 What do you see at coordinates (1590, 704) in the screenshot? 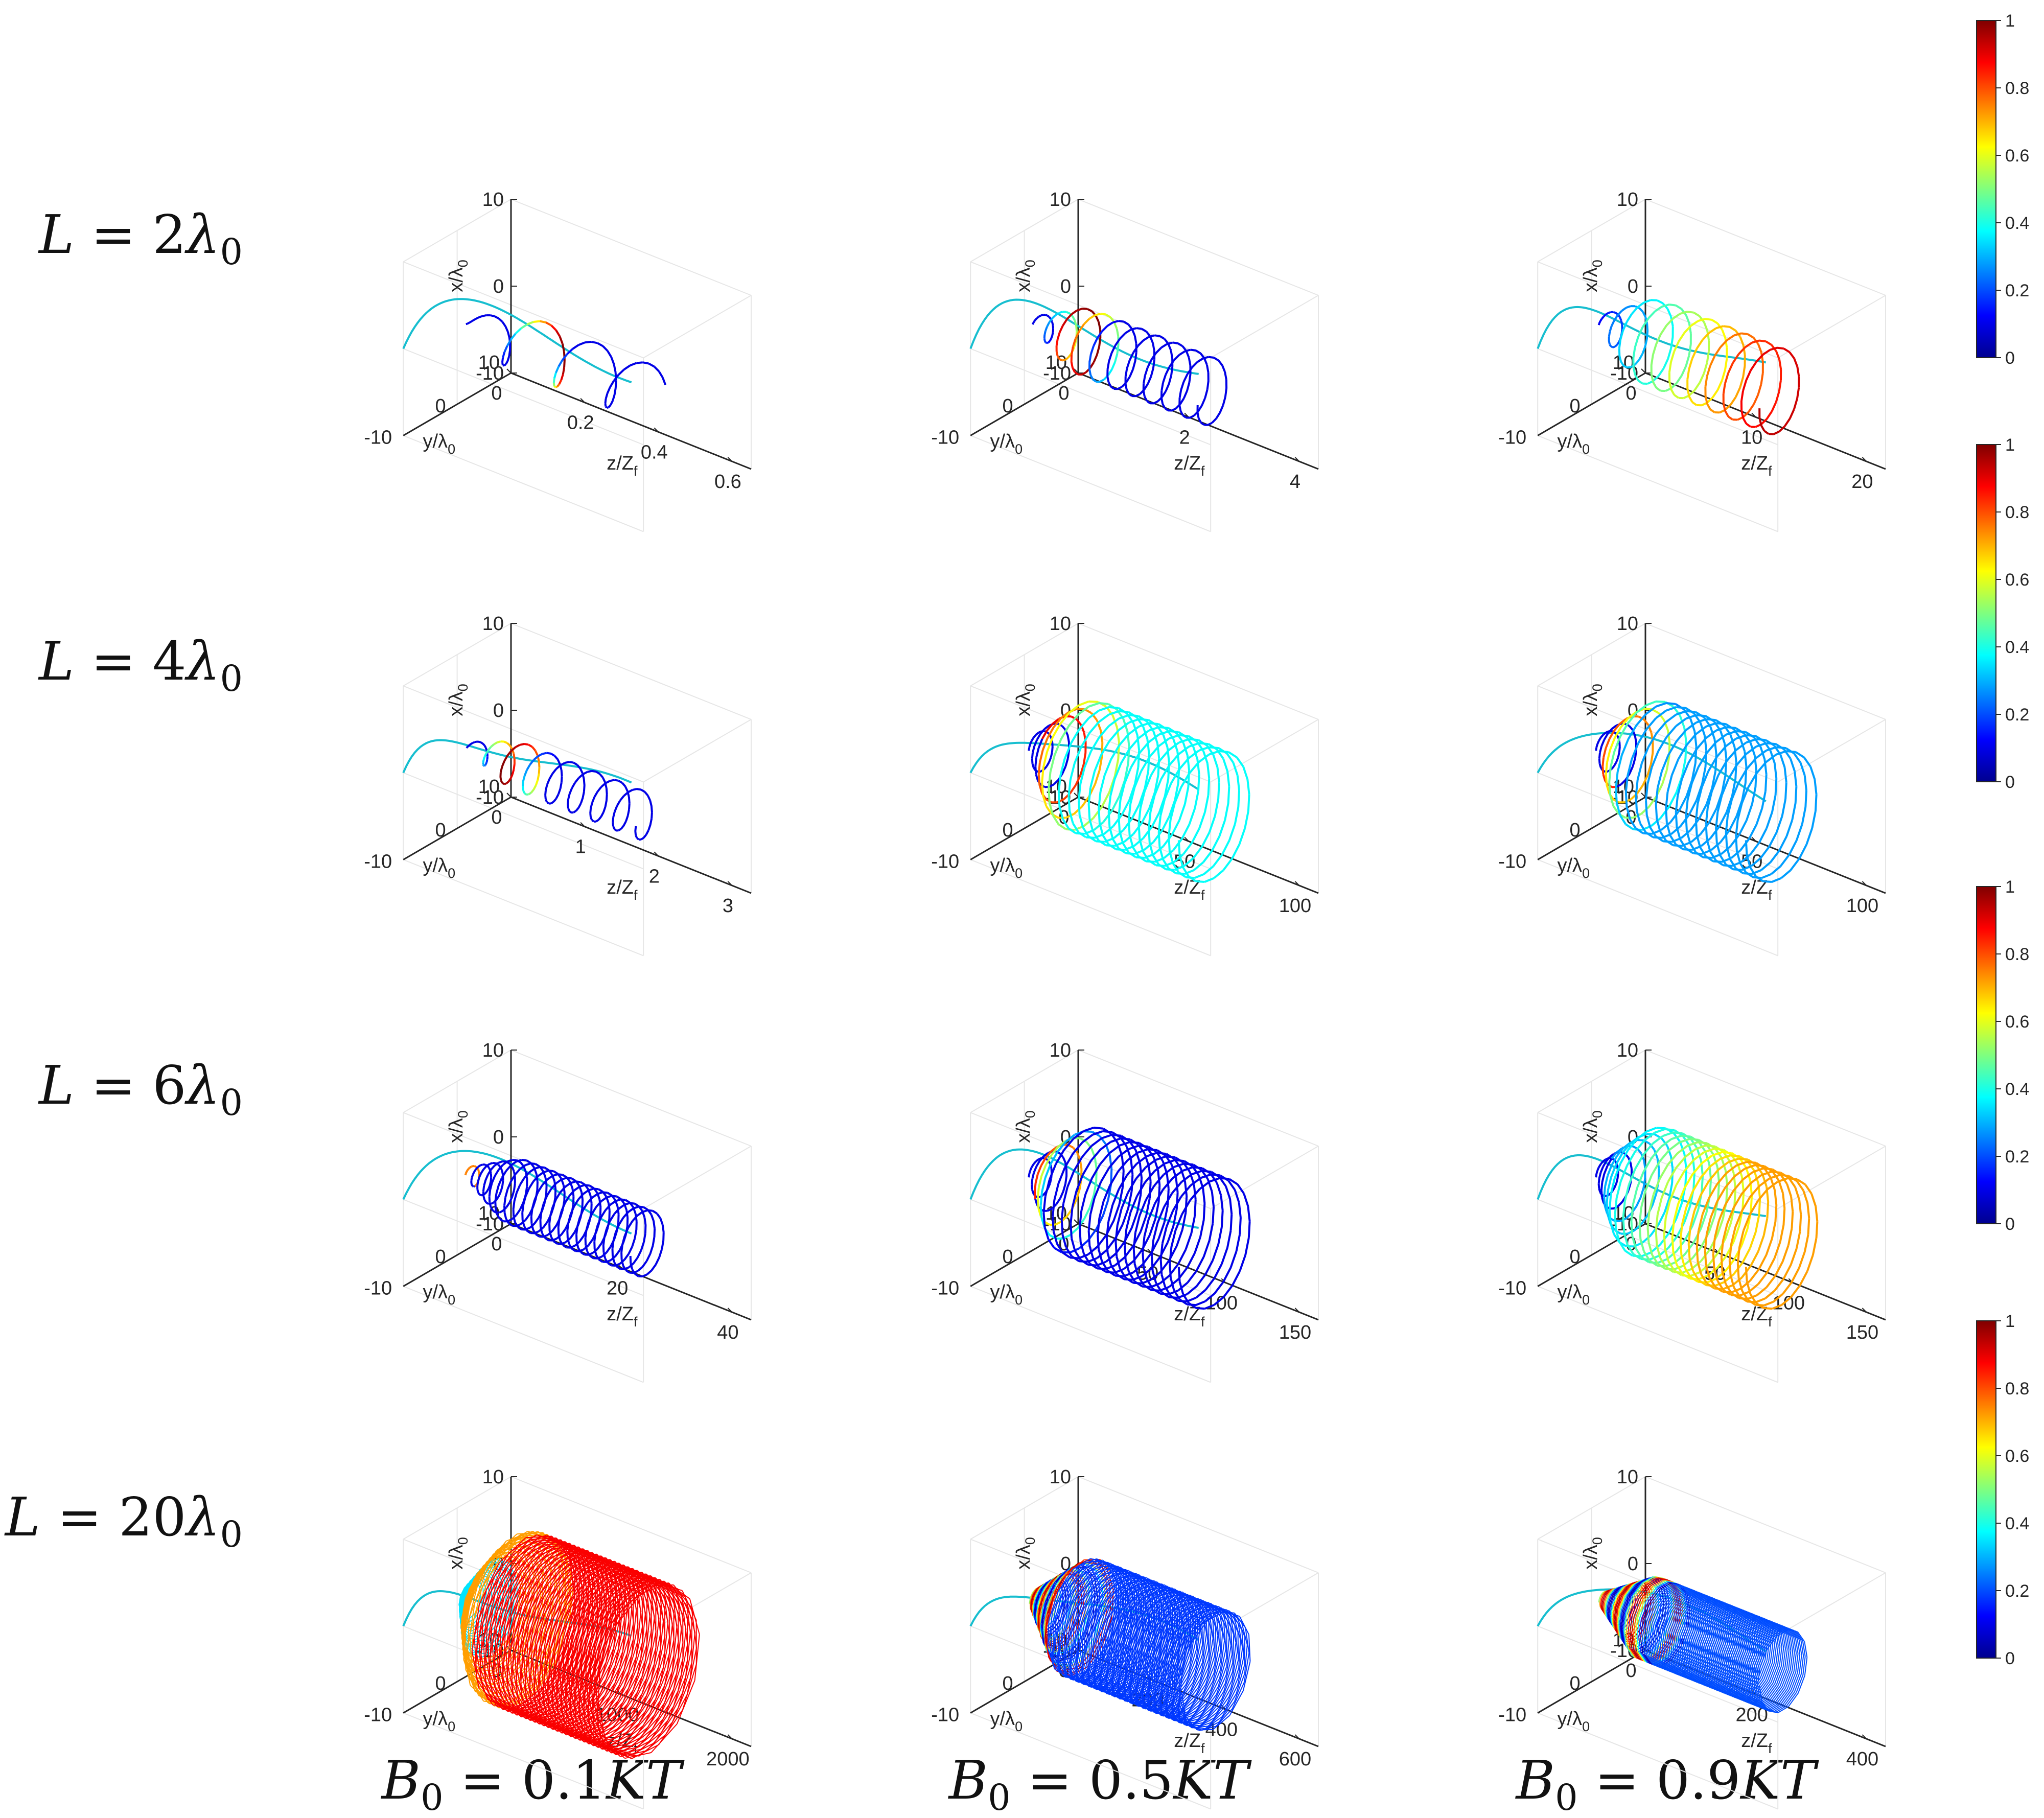
I see `x-axis-label-main: x/λ` at bounding box center [1590, 704].